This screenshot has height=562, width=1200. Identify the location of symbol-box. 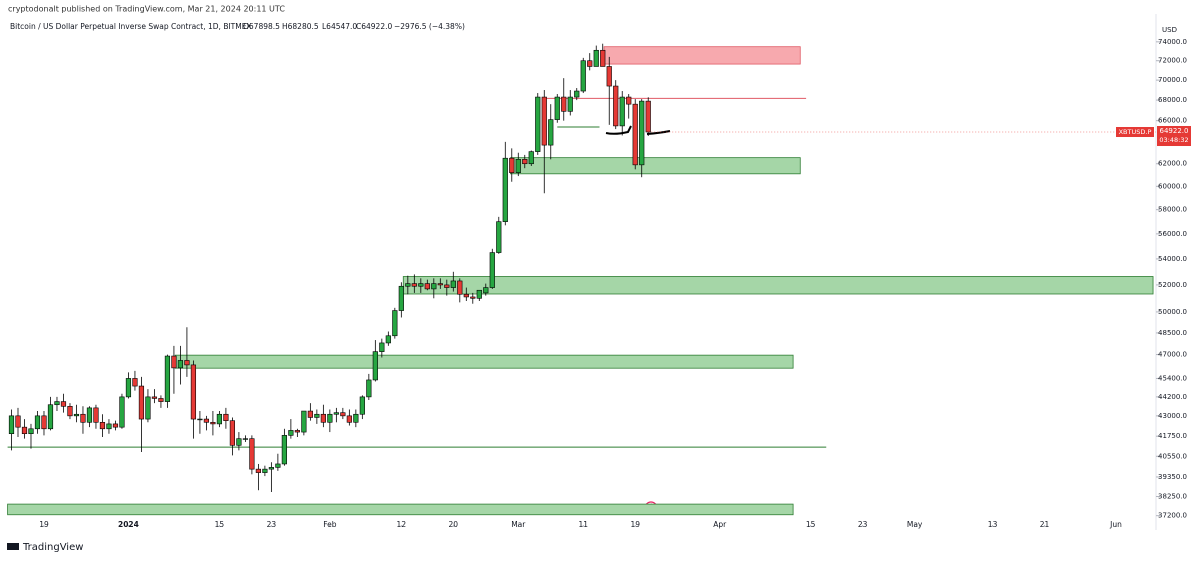
(1135, 132).